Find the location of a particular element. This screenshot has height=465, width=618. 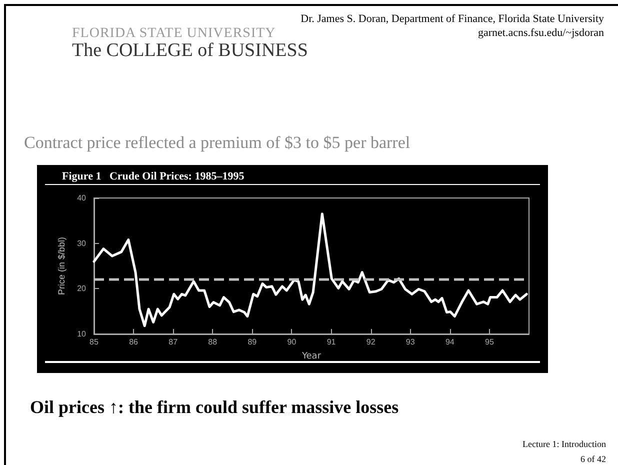

text: 6 of 42 is located at coordinates (593, 459).